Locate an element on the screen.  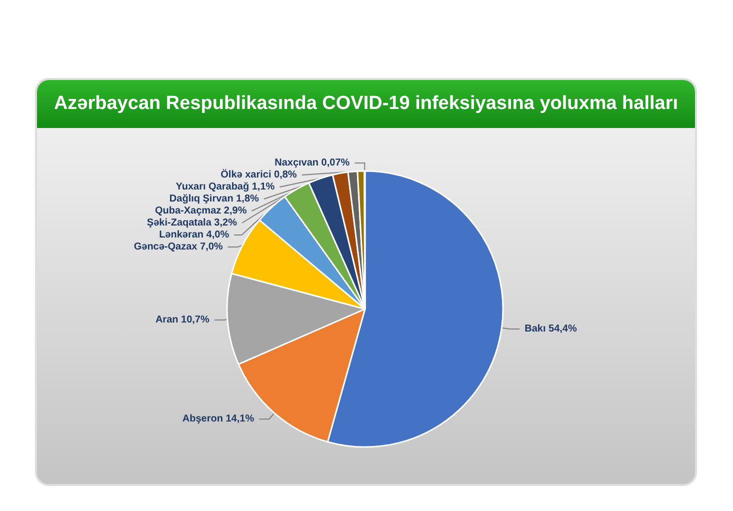
slice-label: Lənkəran 4,0% is located at coordinates (194, 235).